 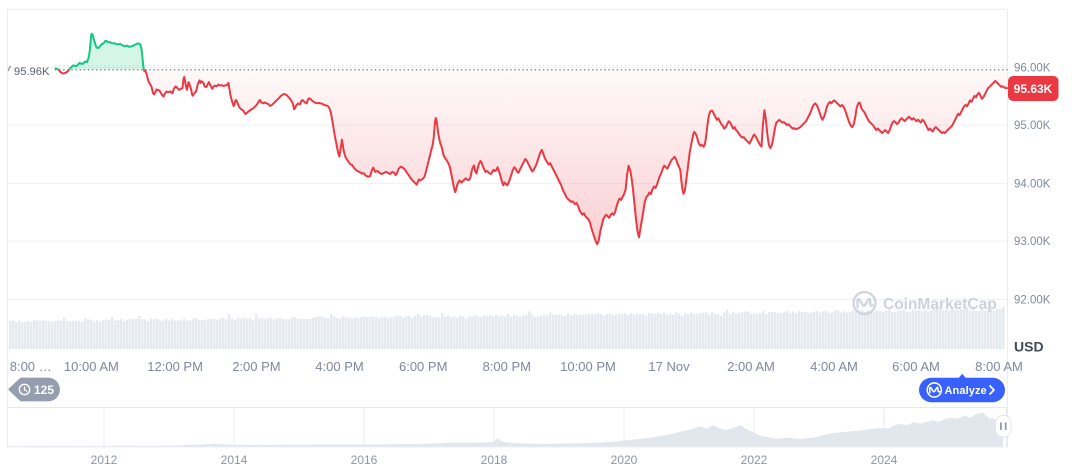 I want to click on svg-text: 92.00K, so click(x=1032, y=301).